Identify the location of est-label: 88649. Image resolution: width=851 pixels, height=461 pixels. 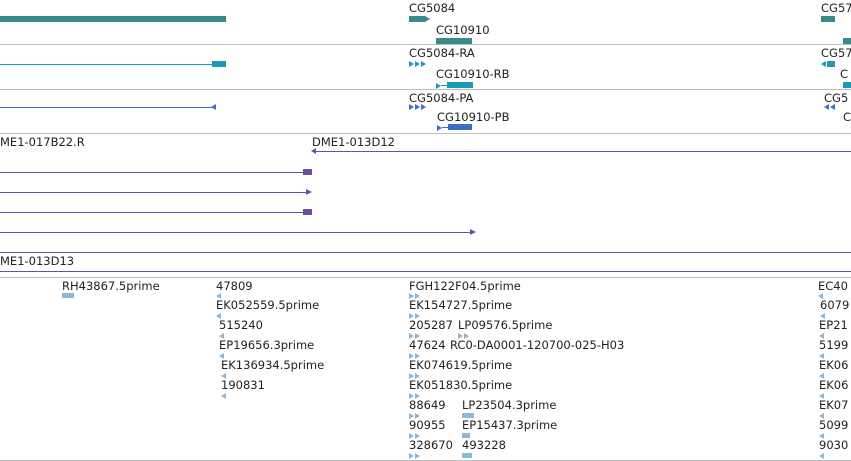
(427, 405).